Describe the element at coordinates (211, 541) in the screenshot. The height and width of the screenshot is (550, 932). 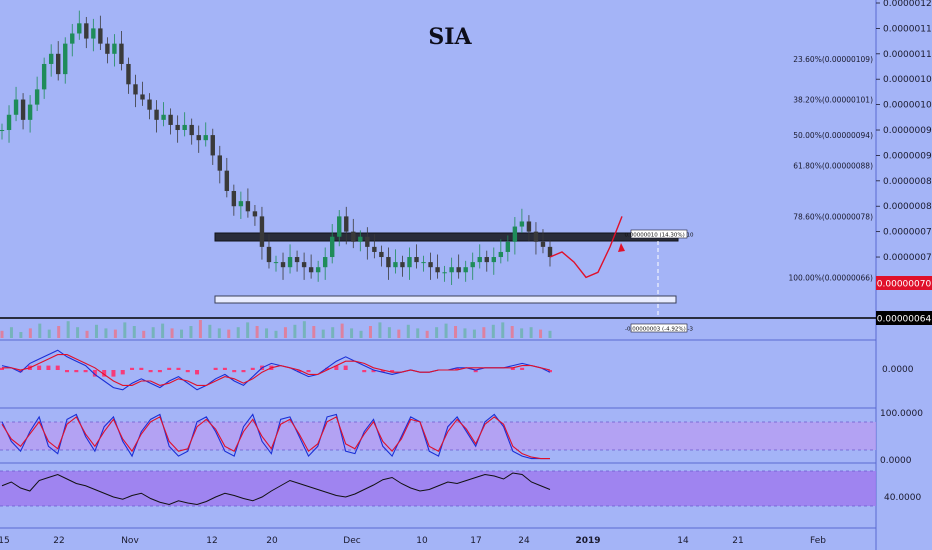
I see `time-axis-label: 12` at that location.